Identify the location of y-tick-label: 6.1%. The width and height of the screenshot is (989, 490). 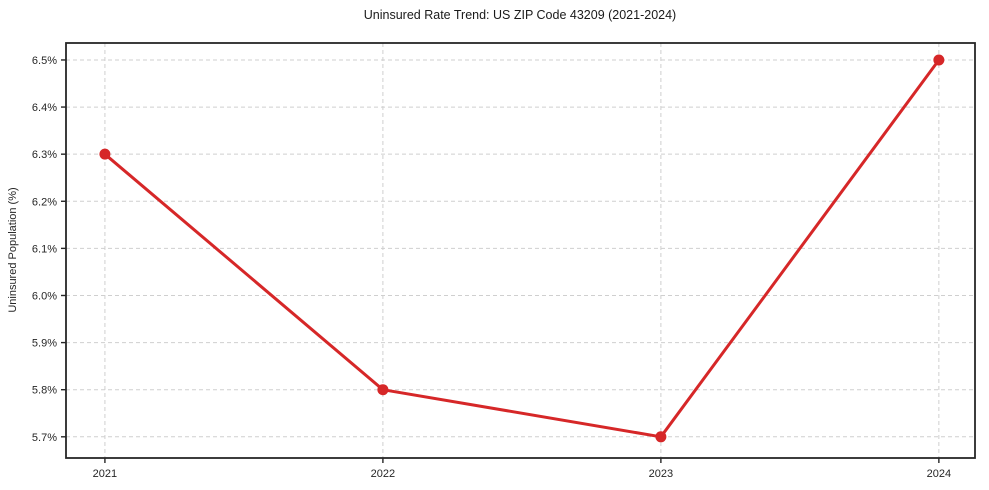
(44, 249).